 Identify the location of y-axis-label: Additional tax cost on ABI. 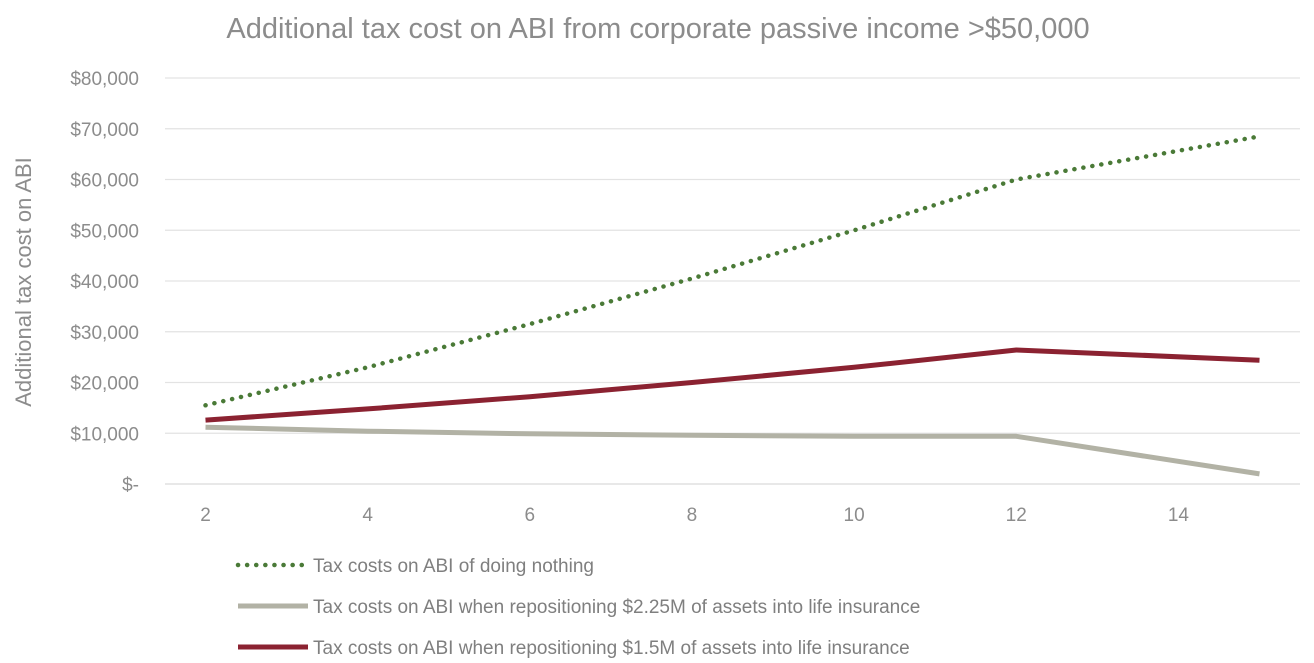
(23, 282).